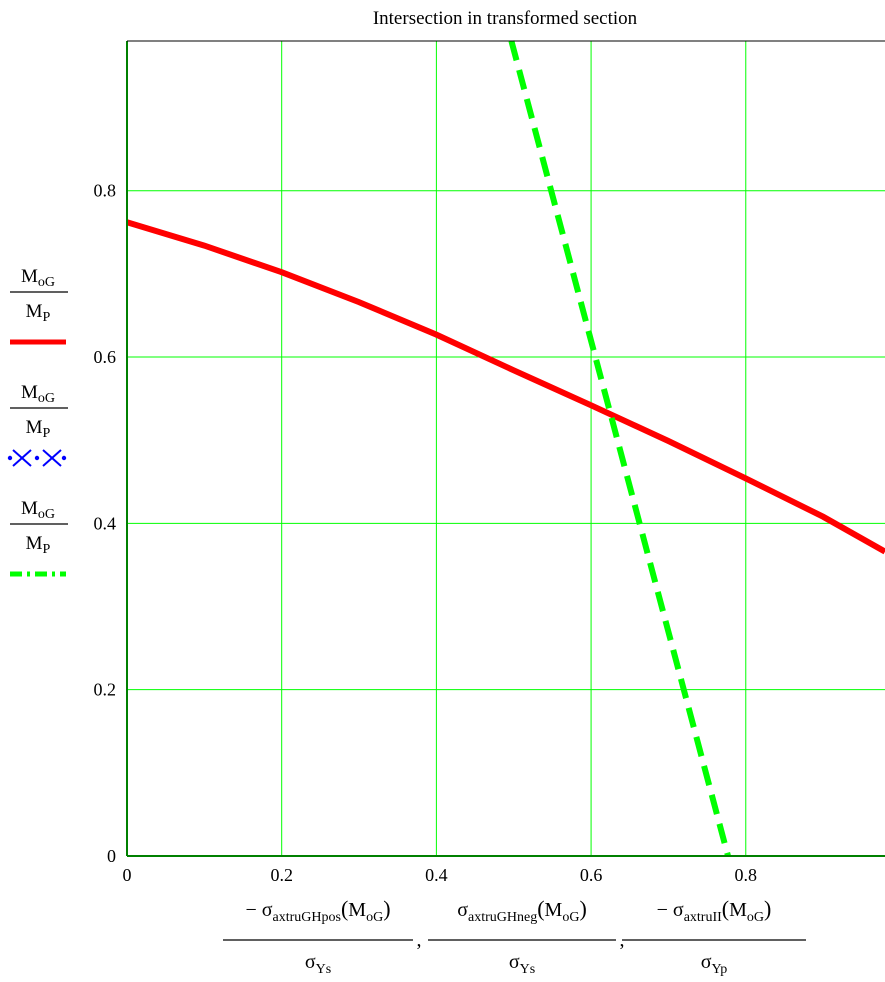 This screenshot has height=982, width=885. I want to click on x-tick-label: 0.4, so click(436, 875).